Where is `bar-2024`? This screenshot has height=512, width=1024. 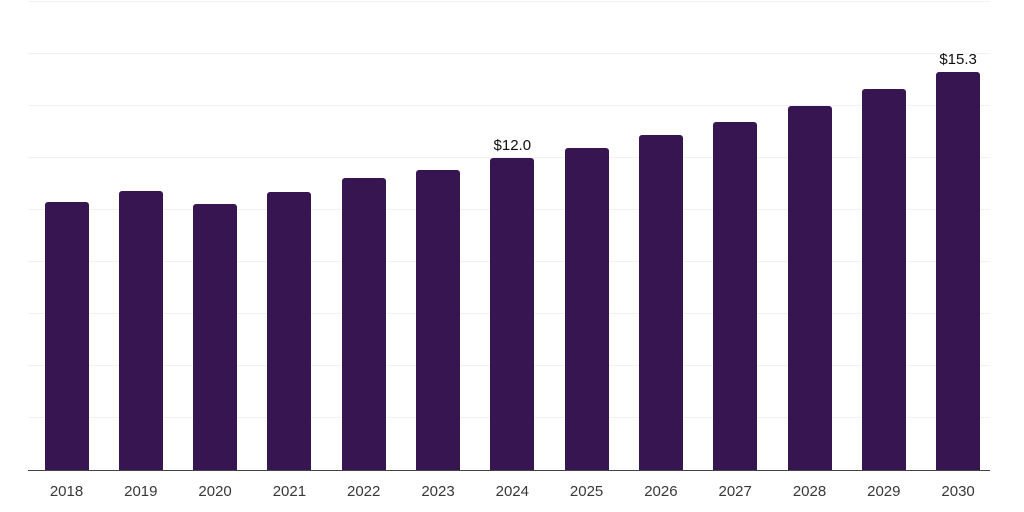 bar-2024 is located at coordinates (512, 314).